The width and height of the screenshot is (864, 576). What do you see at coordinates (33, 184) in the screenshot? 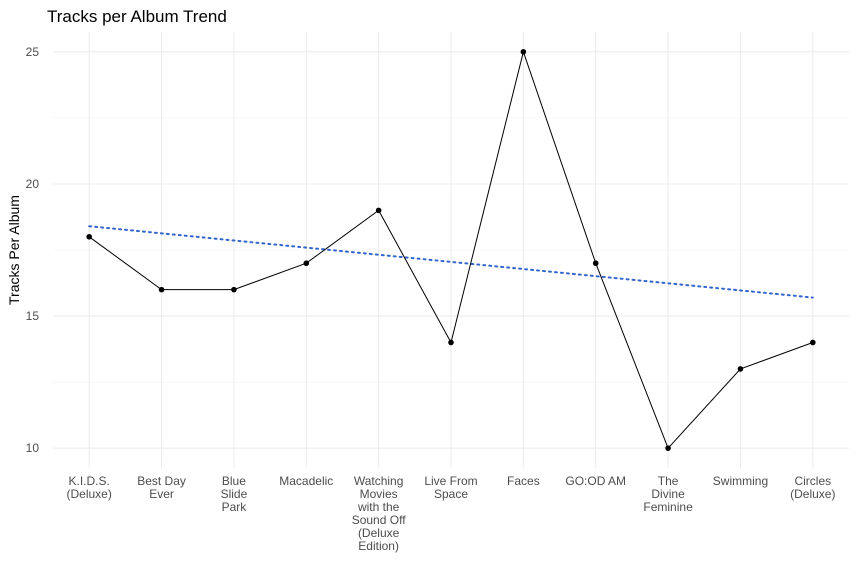
I see `y-tick-label: 20` at bounding box center [33, 184].